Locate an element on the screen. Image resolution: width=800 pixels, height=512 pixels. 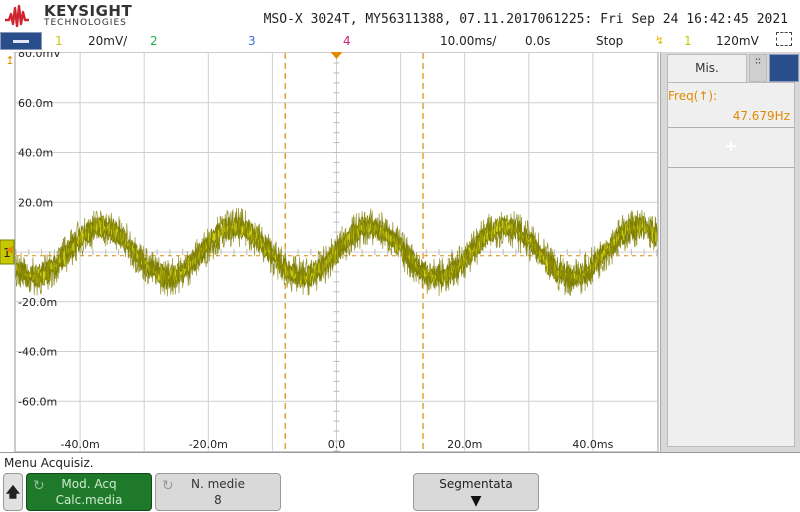
tab-settings is located at coordinates (784, 68).